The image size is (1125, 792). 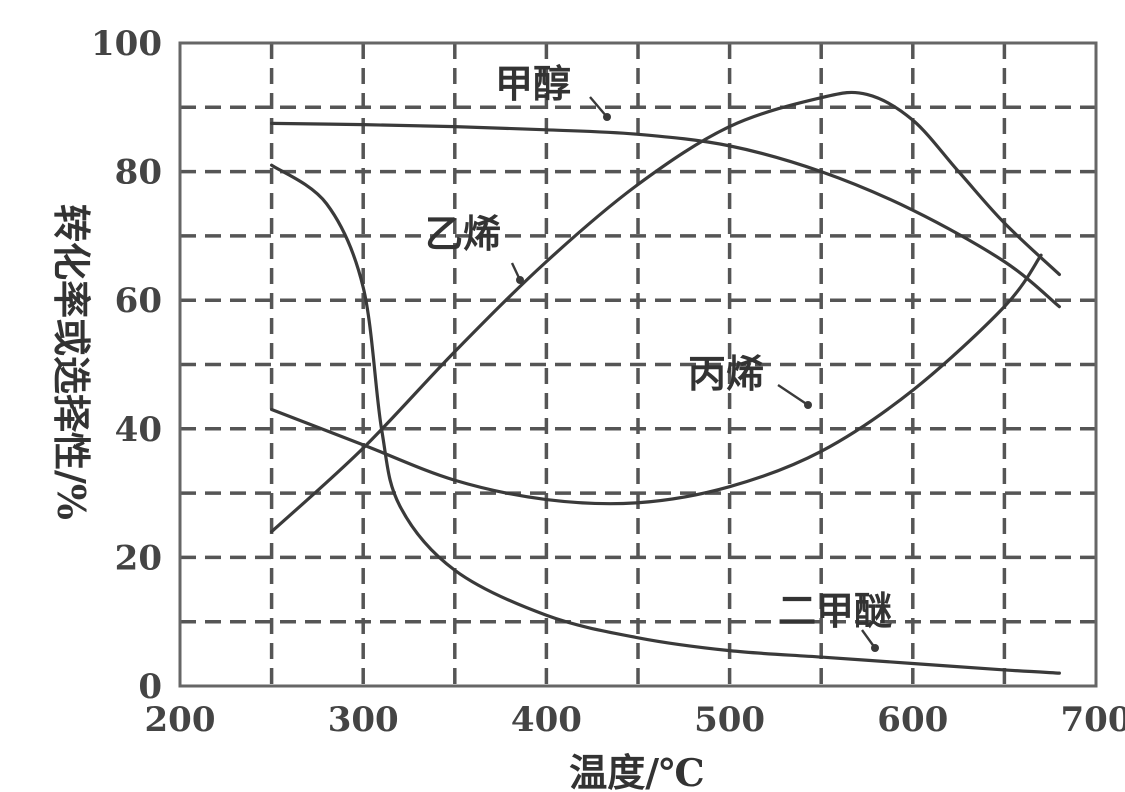 What do you see at coordinates (126, 44) in the screenshot?
I see `y-tick-label: 100` at bounding box center [126, 44].